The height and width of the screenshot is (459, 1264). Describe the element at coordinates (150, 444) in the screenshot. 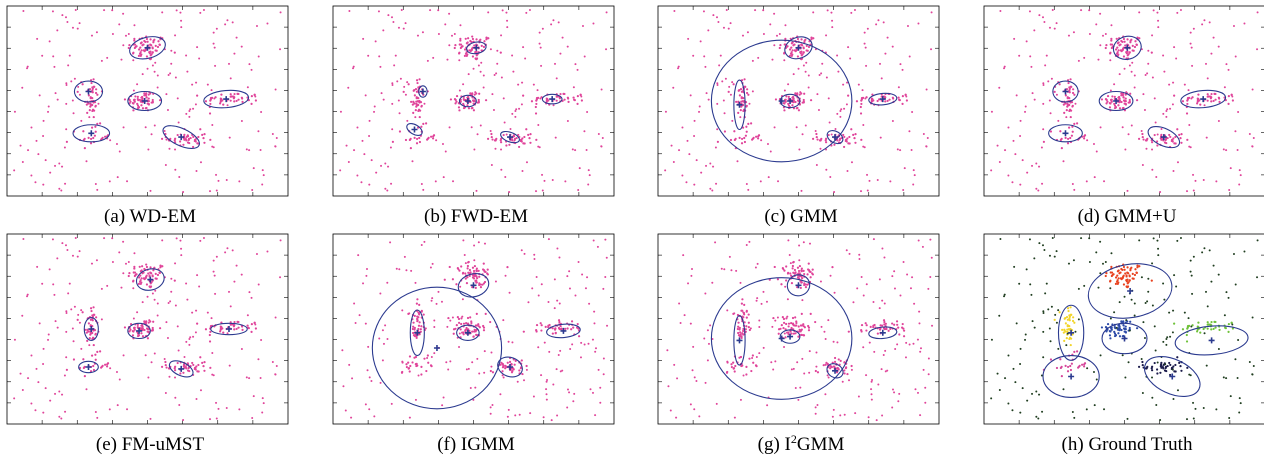

I see `caption-e: (e) FM-uMST` at that location.